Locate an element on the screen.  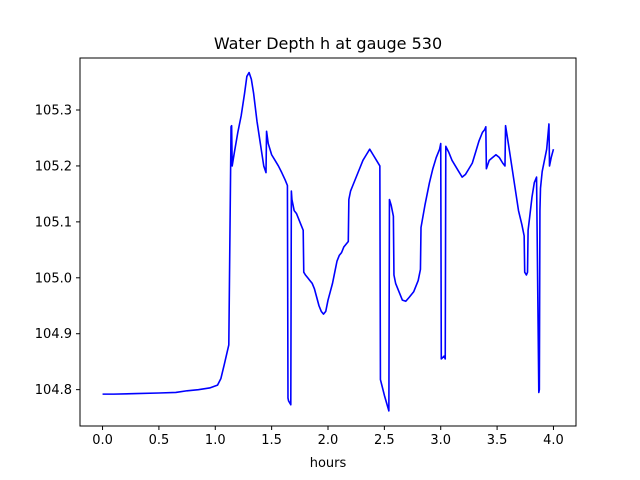
chart-title: Water Depth h at gauge 530 is located at coordinates (328, 43).